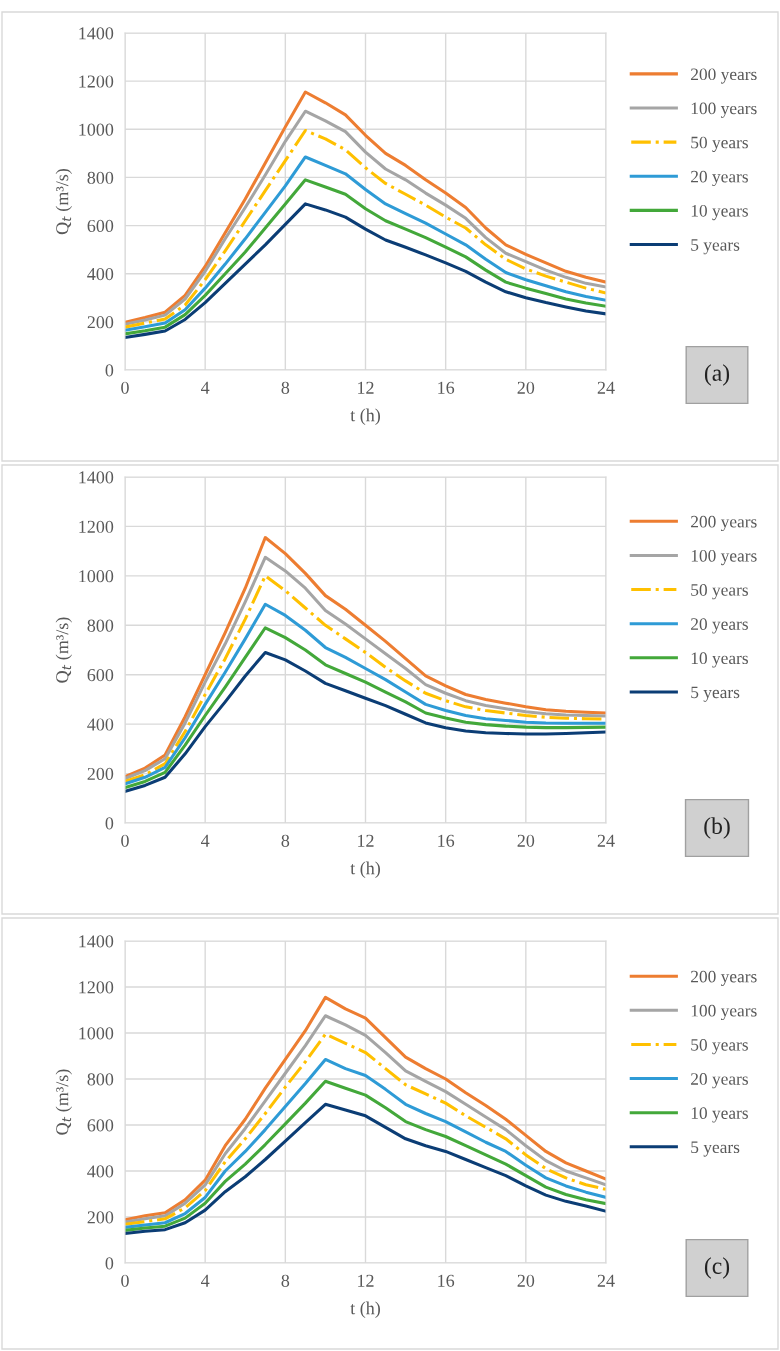 Image resolution: width=780 pixels, height=1351 pixels. Describe the element at coordinates (717, 375) in the screenshot. I see `text: (a)` at that location.